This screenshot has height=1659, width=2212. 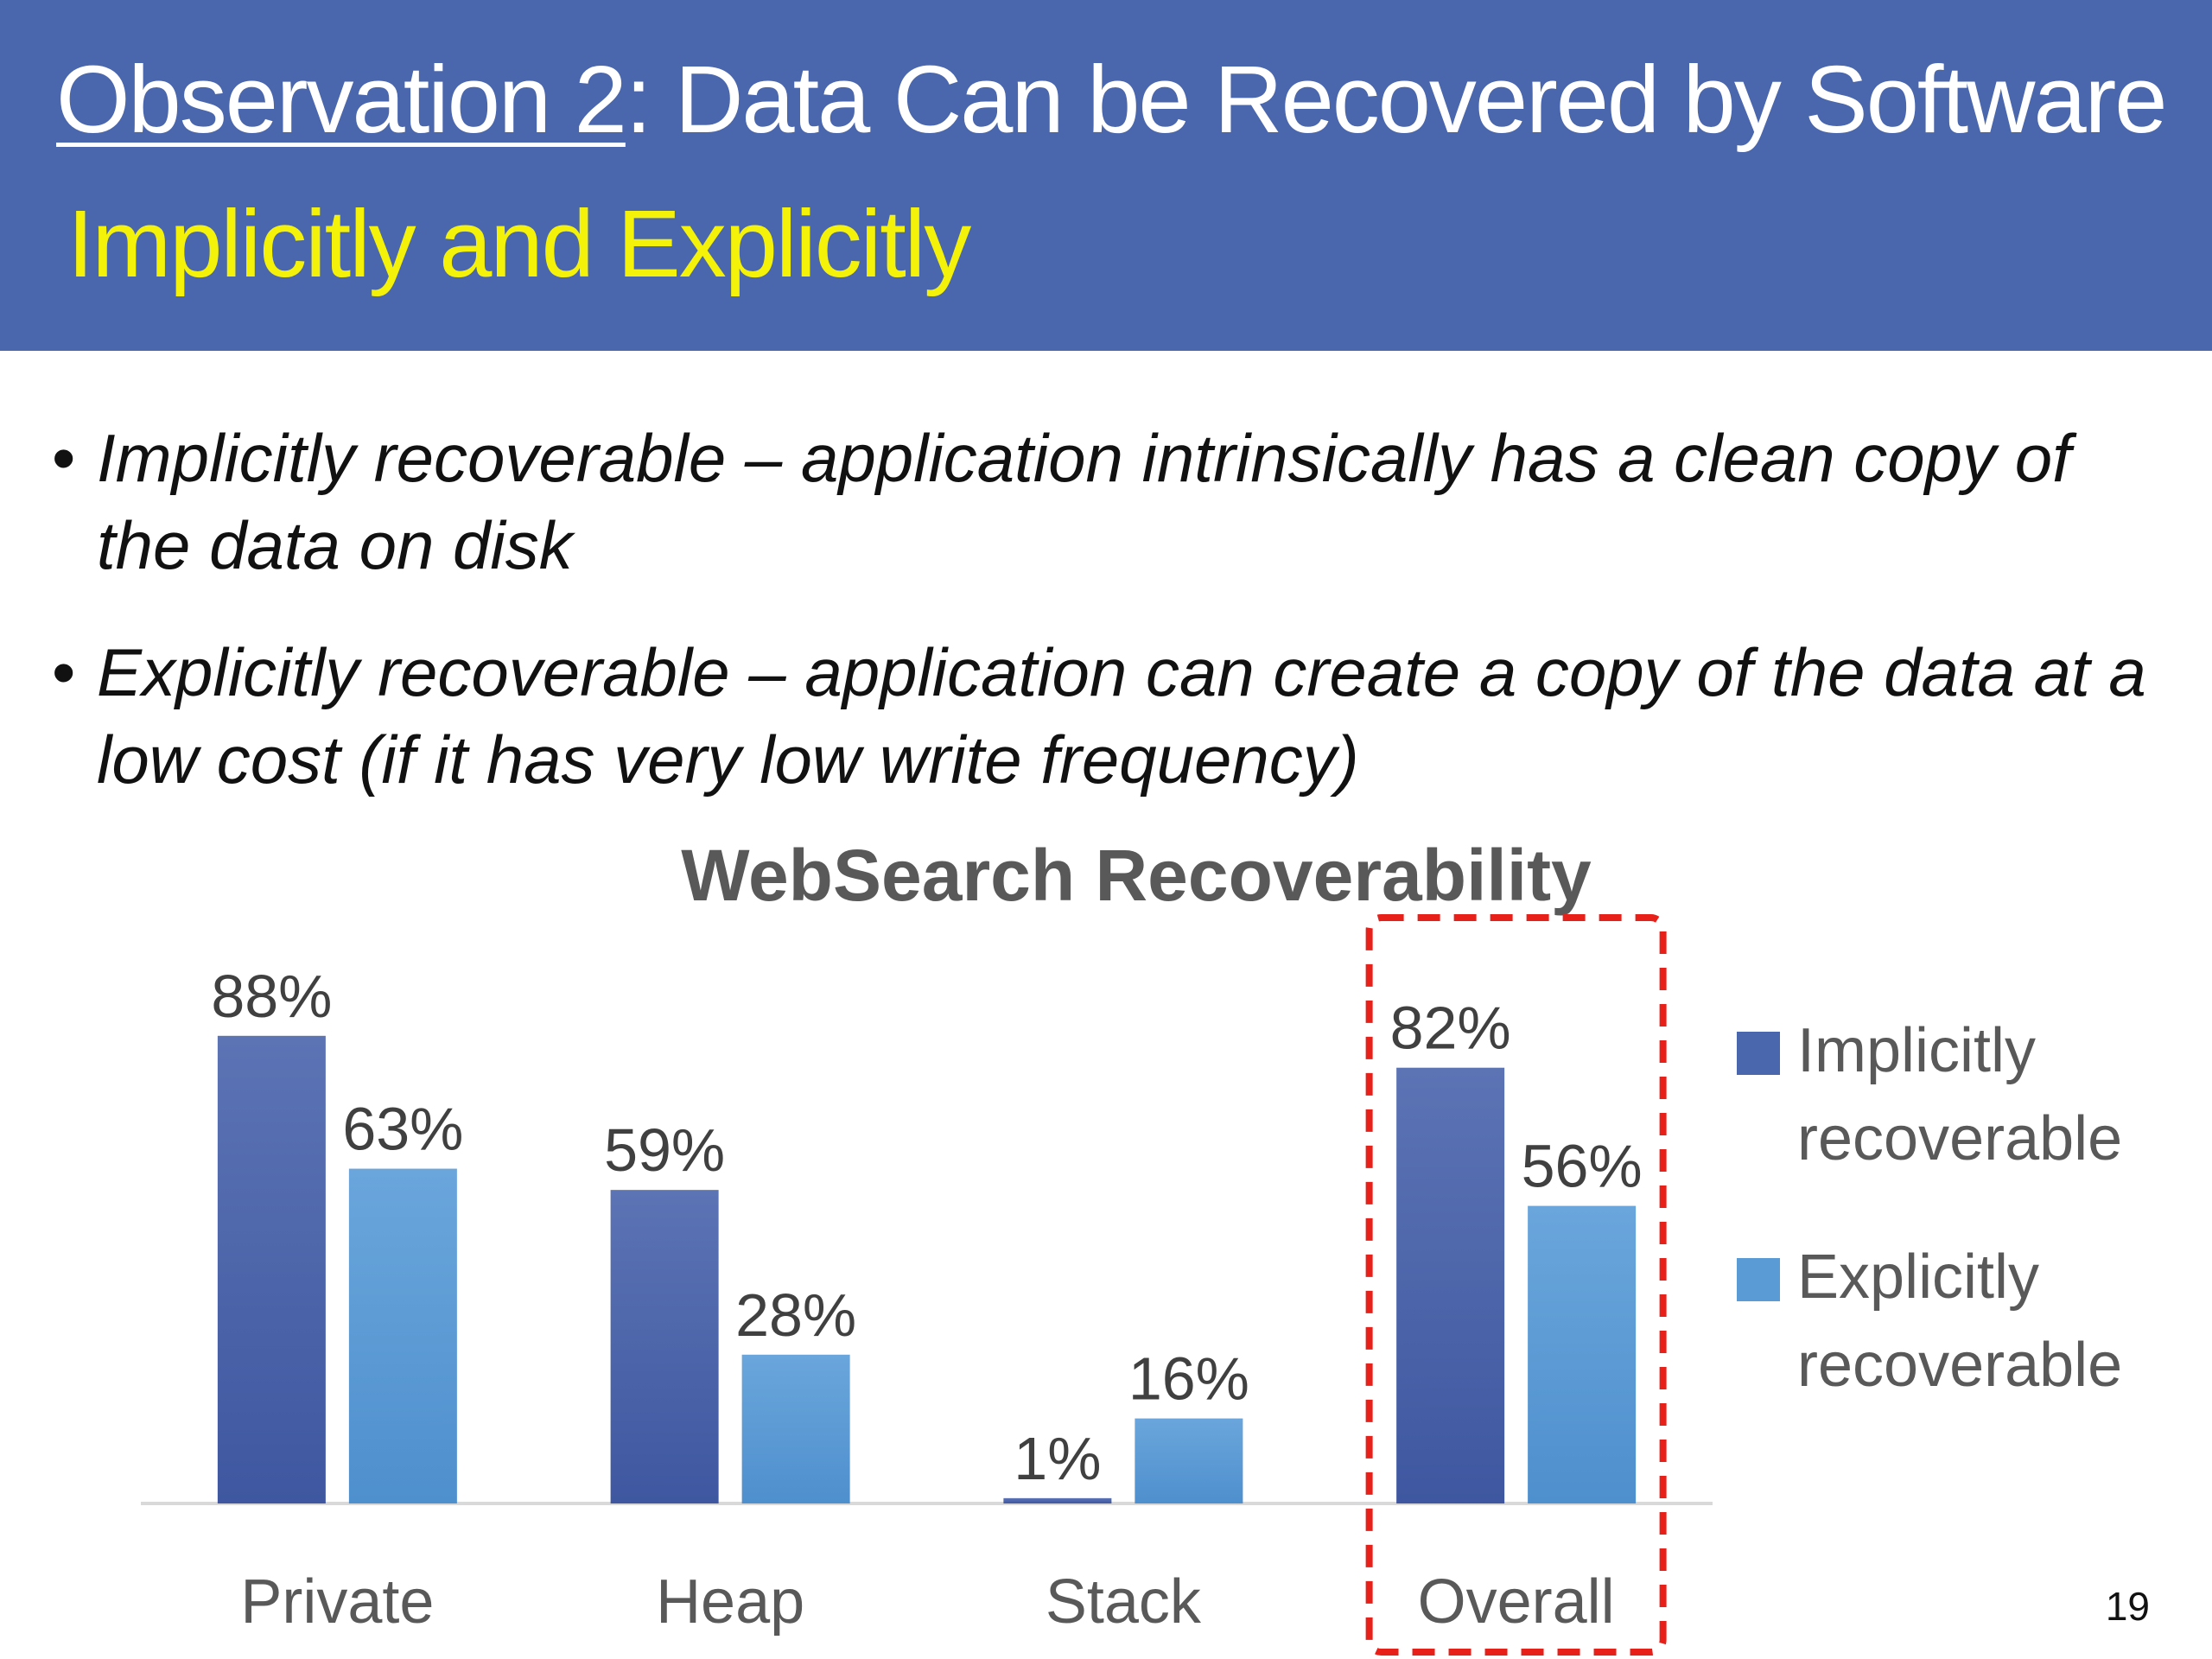 What do you see at coordinates (1136, 875) in the screenshot?
I see `chart-title: WebSearch Recoverability` at bounding box center [1136, 875].